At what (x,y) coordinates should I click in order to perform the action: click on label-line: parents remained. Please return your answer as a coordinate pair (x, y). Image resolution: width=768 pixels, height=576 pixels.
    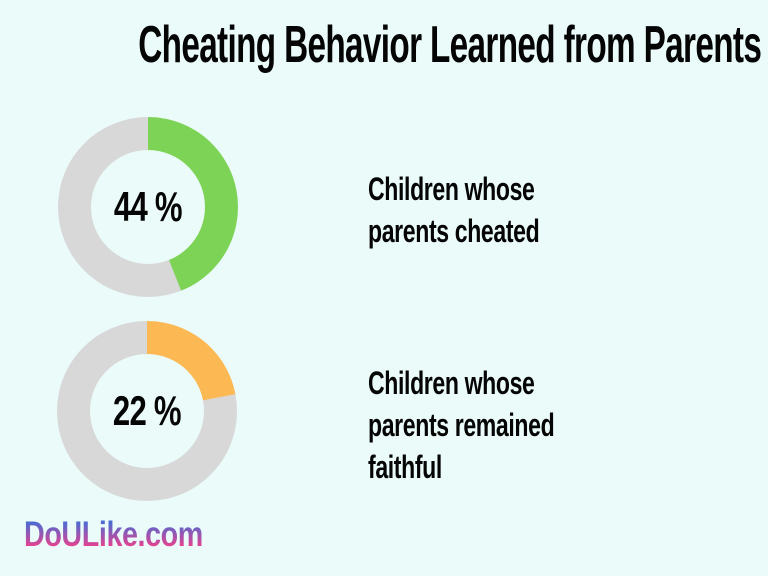
    Looking at the image, I should click on (461, 425).